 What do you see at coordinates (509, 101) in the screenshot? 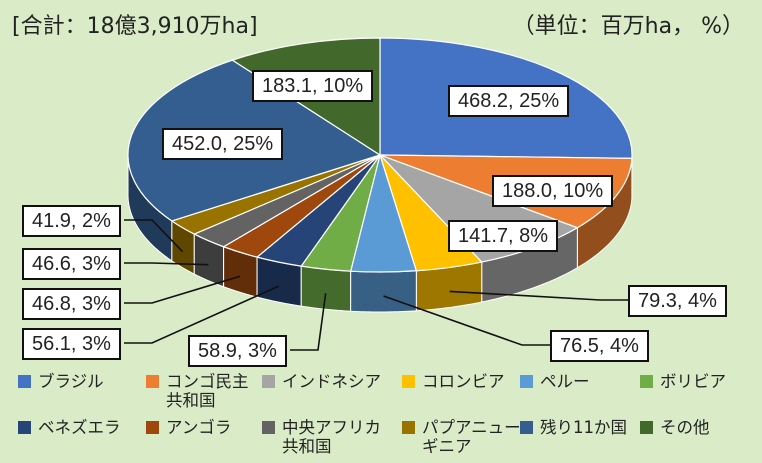
I see `data-label-0: 468.2, 25%` at bounding box center [509, 101].